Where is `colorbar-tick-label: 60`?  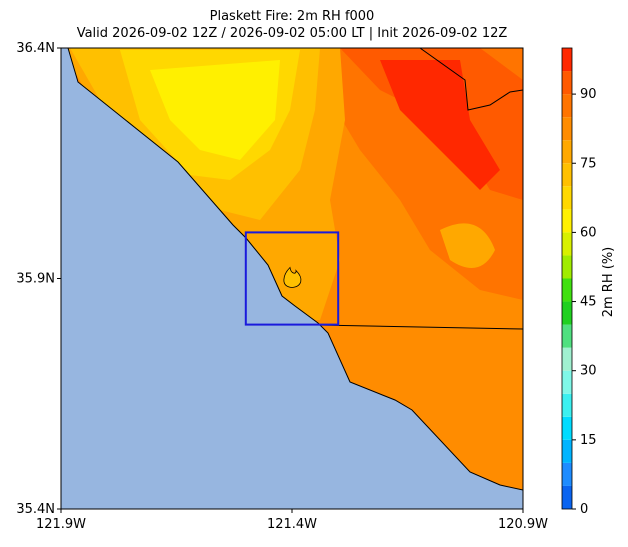 colorbar-tick-label: 60 is located at coordinates (588, 232).